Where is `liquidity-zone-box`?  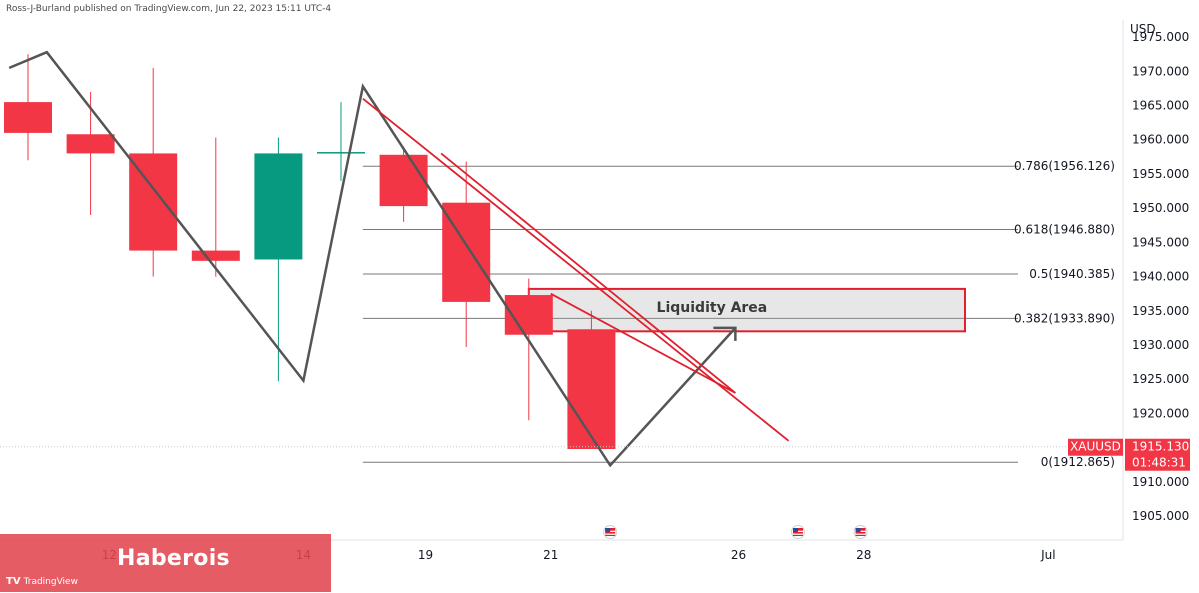
liquidity-zone-box is located at coordinates (746, 310).